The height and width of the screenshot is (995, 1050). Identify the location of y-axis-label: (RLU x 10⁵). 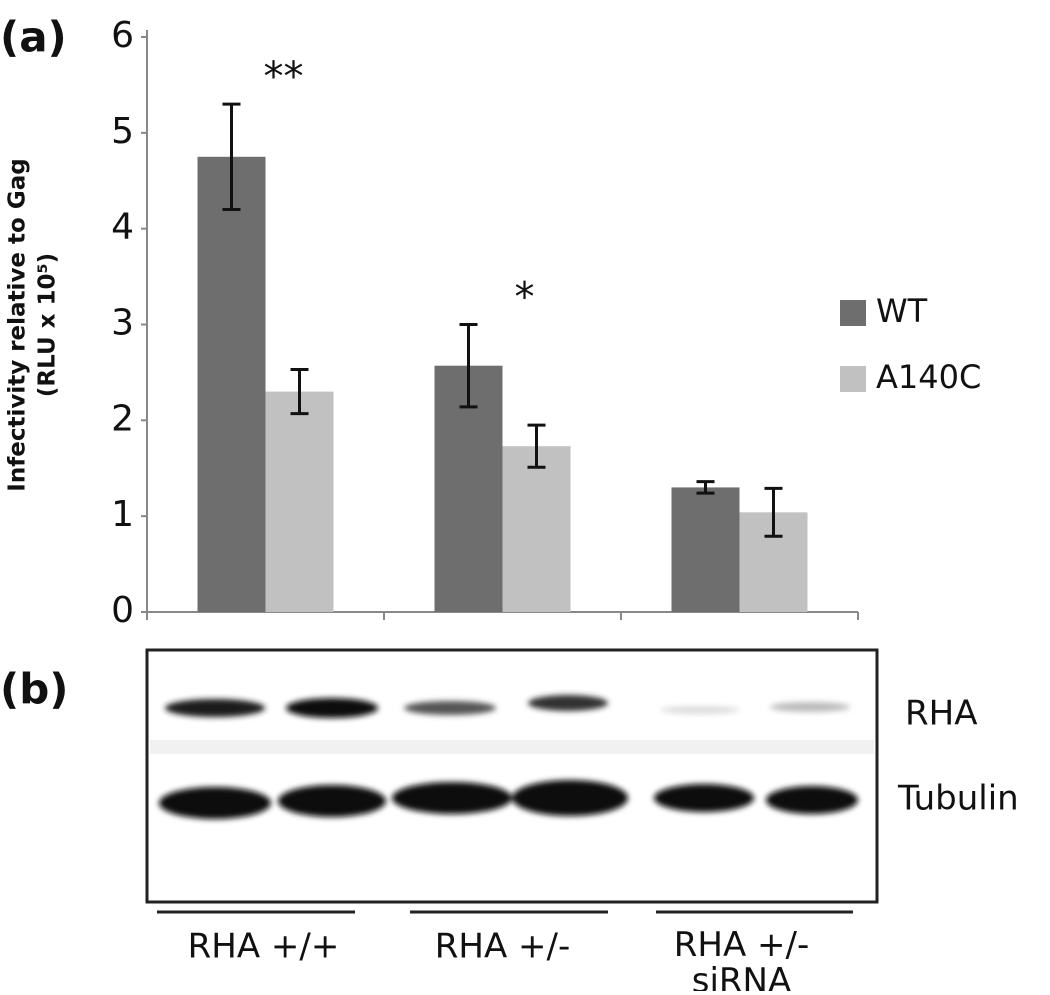
(48, 325).